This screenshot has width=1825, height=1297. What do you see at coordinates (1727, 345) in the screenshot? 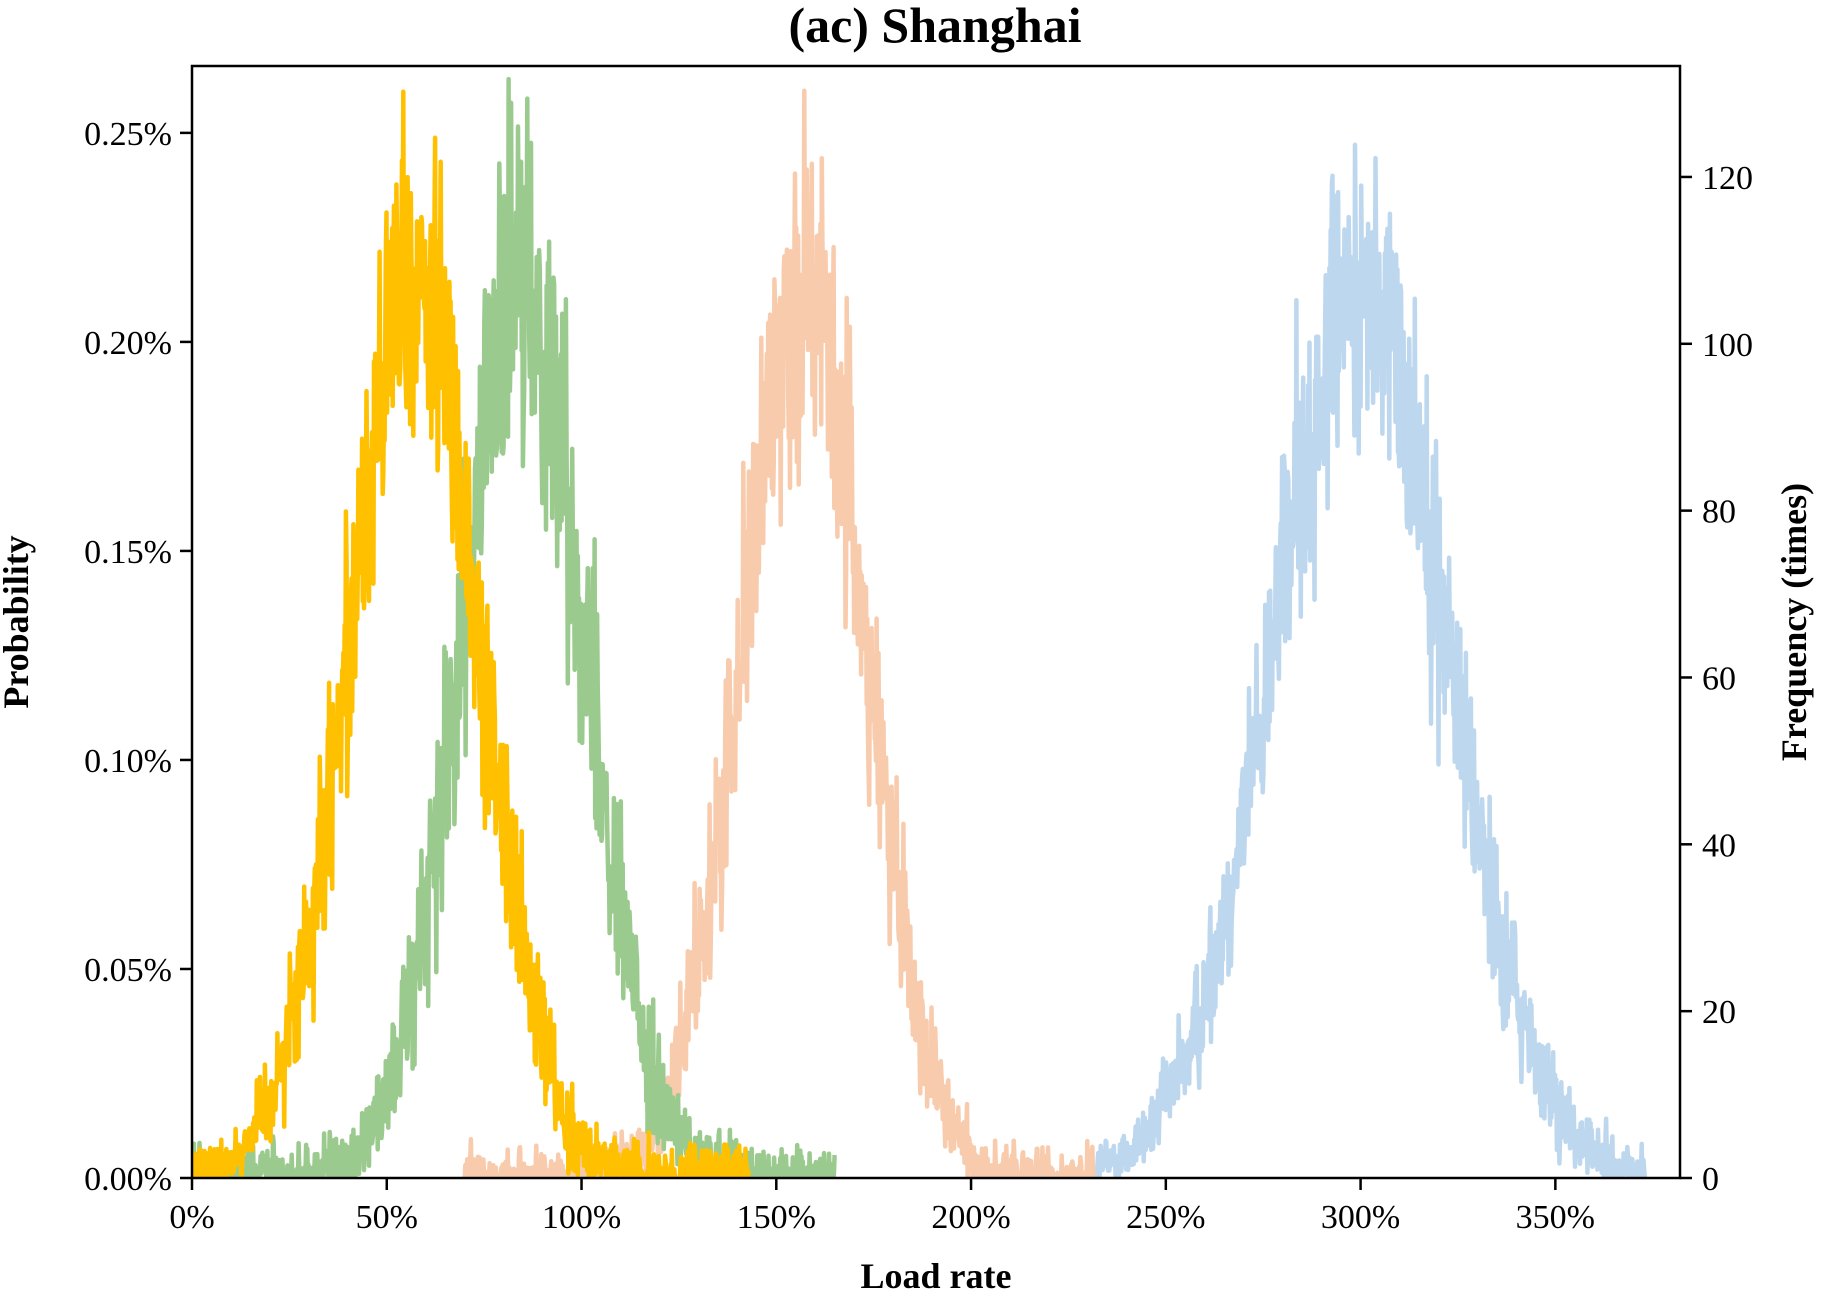
I see `y2-tick-label: 100` at bounding box center [1727, 345].